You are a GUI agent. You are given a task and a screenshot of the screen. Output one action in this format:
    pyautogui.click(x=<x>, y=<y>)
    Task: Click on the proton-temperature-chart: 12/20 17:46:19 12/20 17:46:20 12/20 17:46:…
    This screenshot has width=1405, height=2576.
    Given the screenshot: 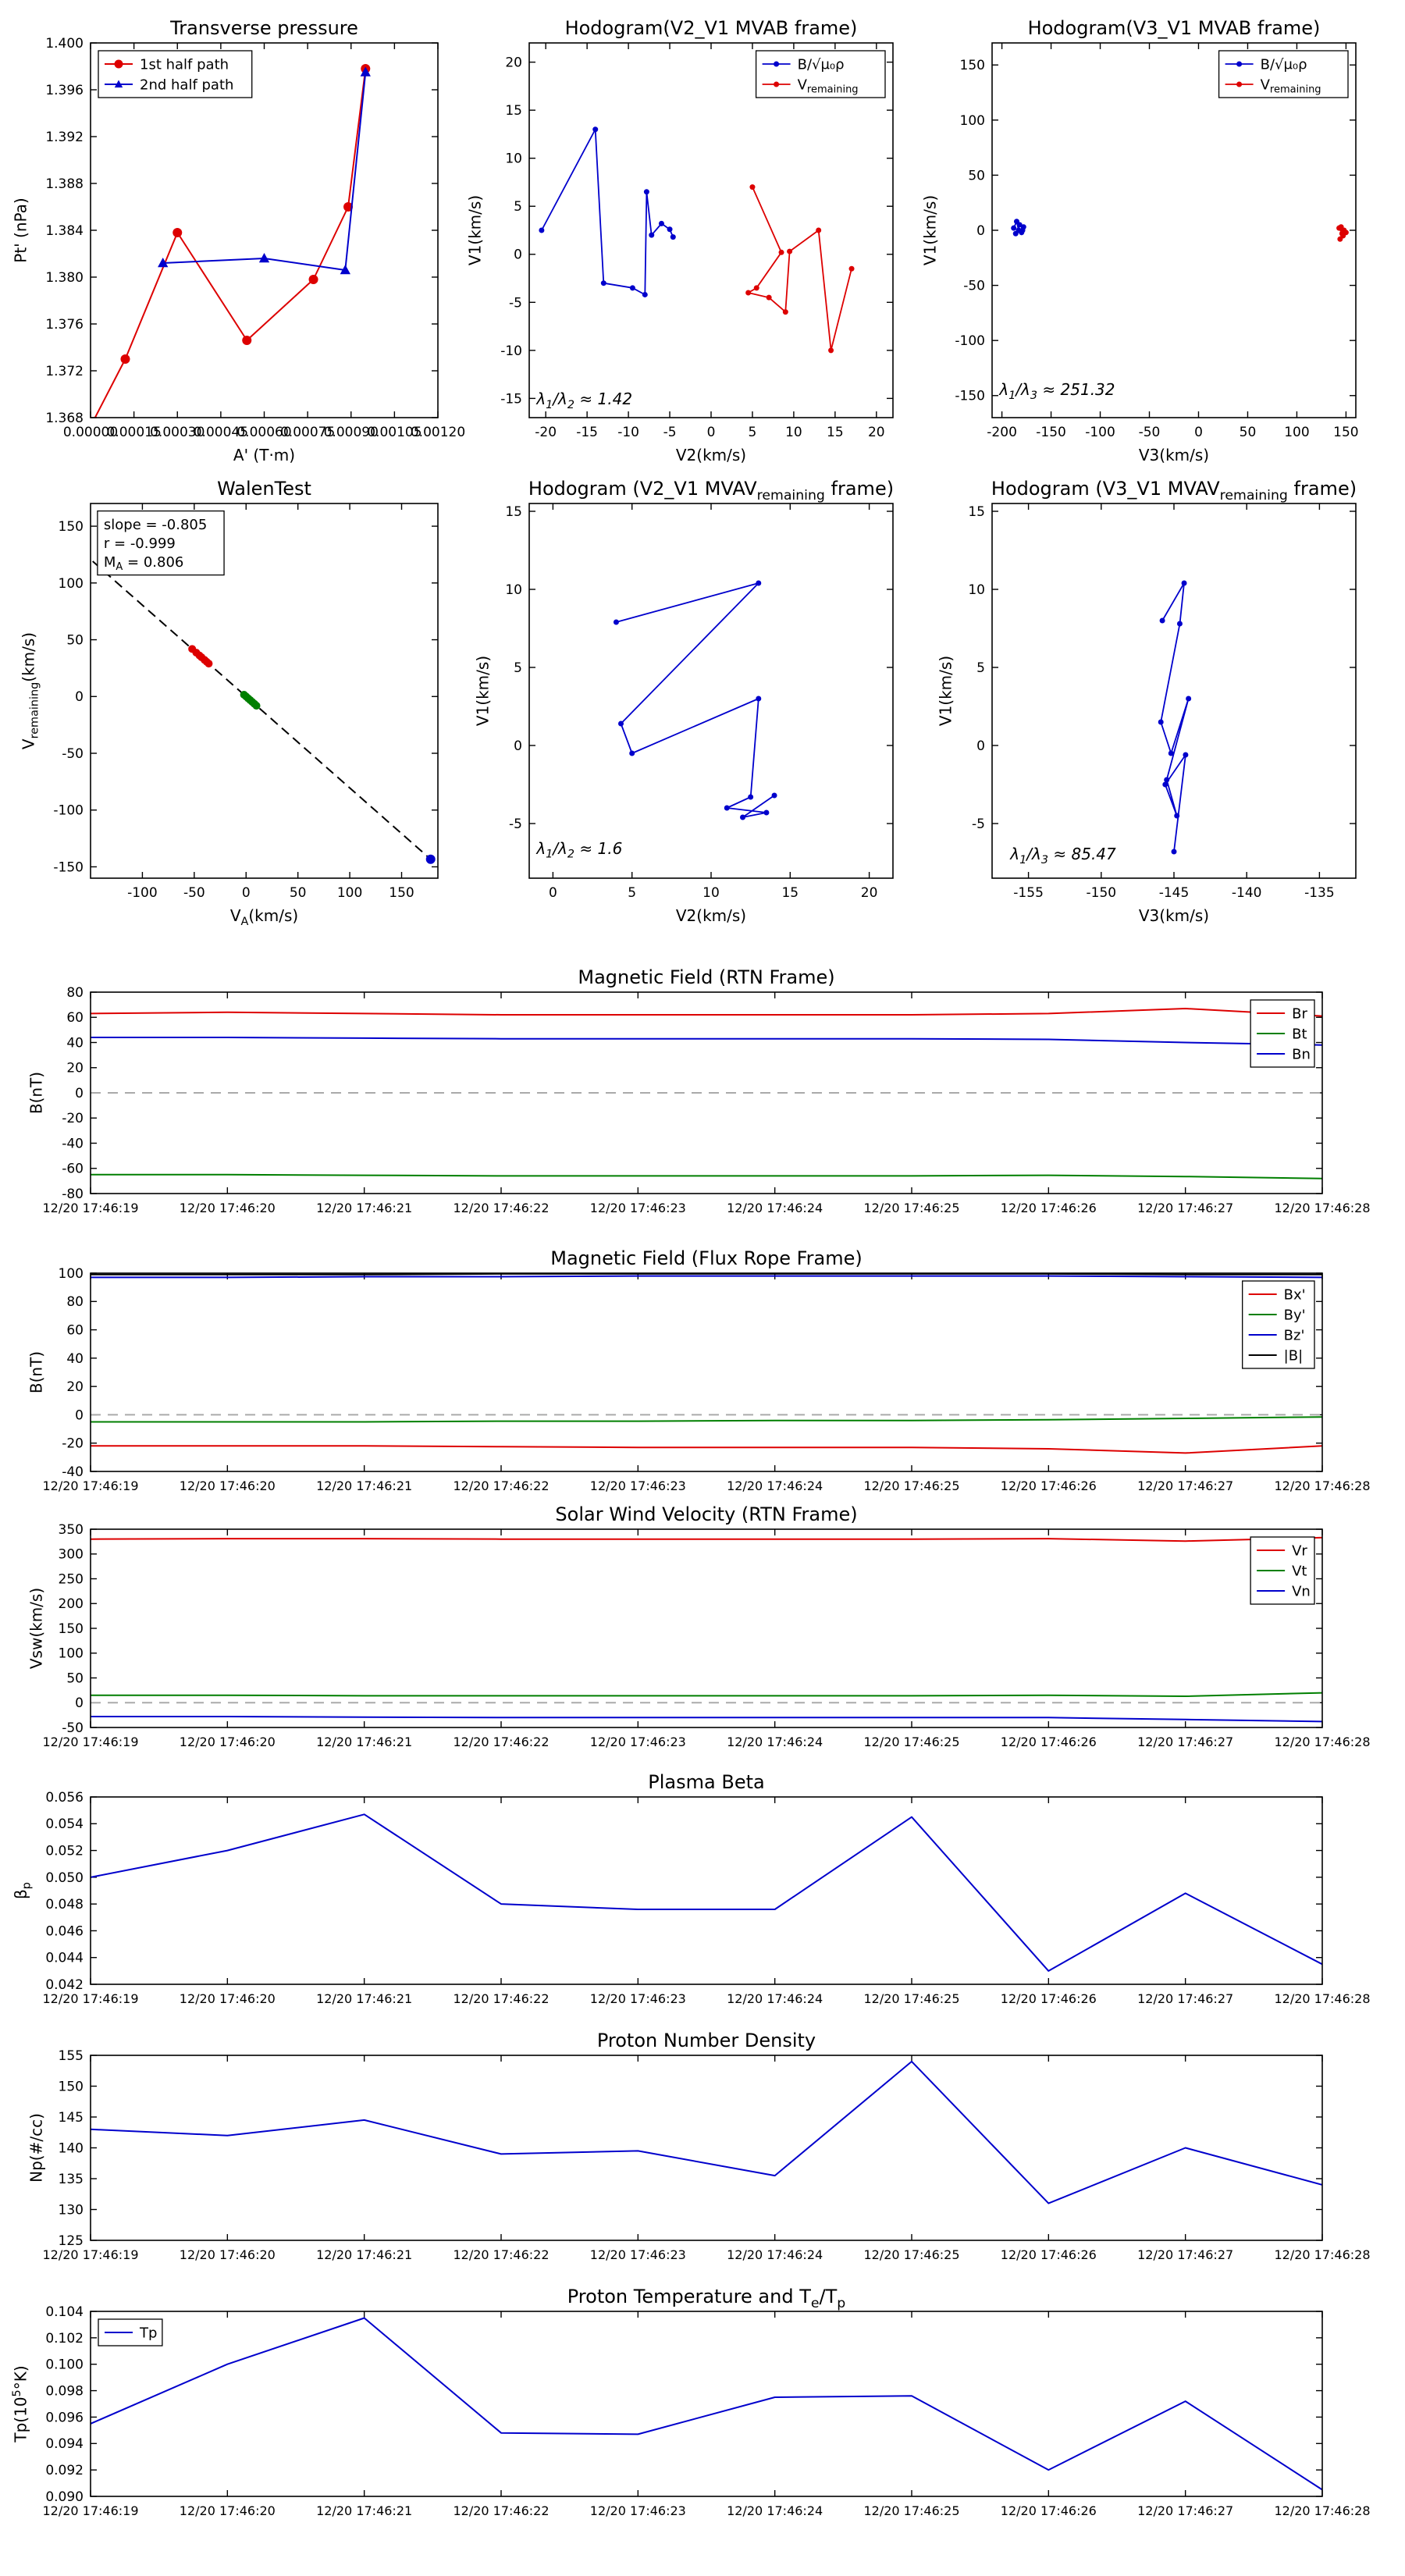 What is the action you would take?
    pyautogui.click(x=690, y=2402)
    